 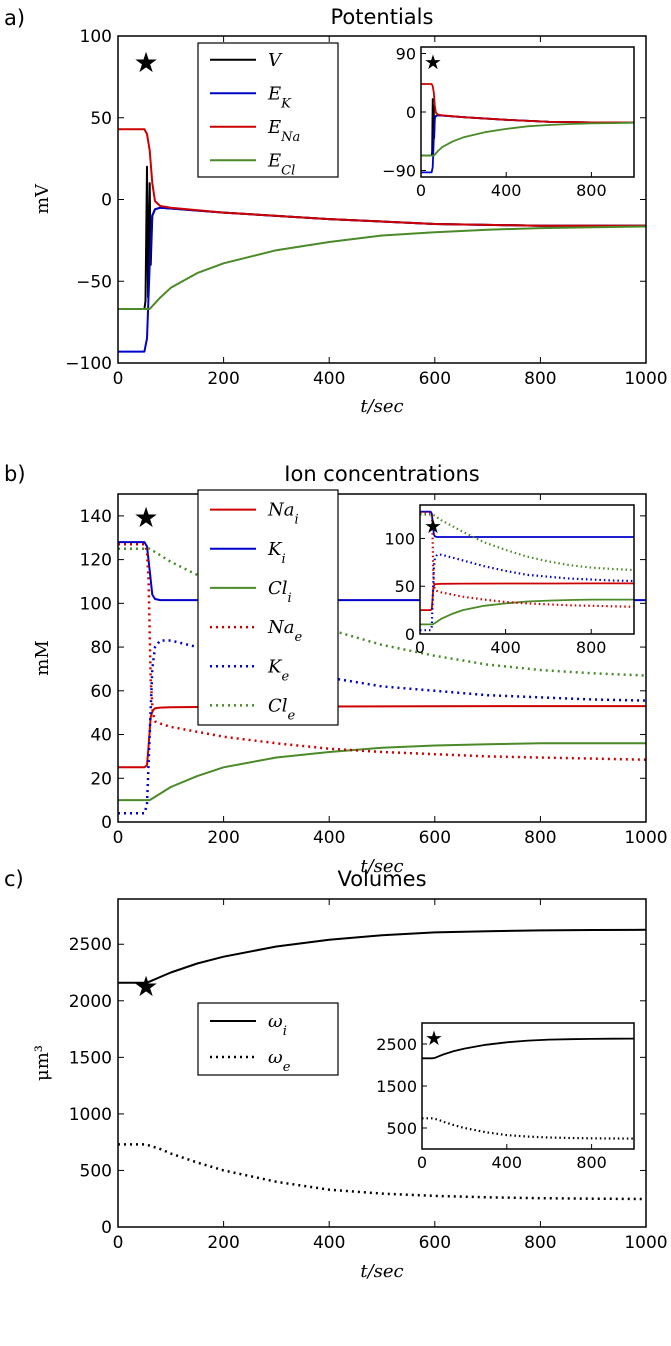 I want to click on y-axis-label: mM, so click(x=42, y=658).